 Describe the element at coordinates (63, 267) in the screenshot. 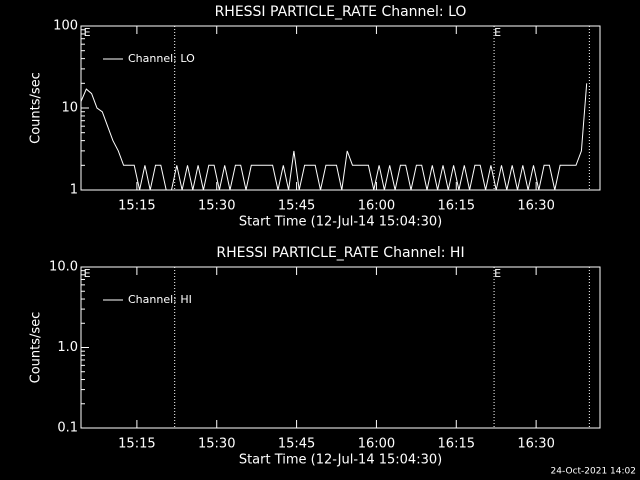

I see `y-tick-label: 10.0` at that location.